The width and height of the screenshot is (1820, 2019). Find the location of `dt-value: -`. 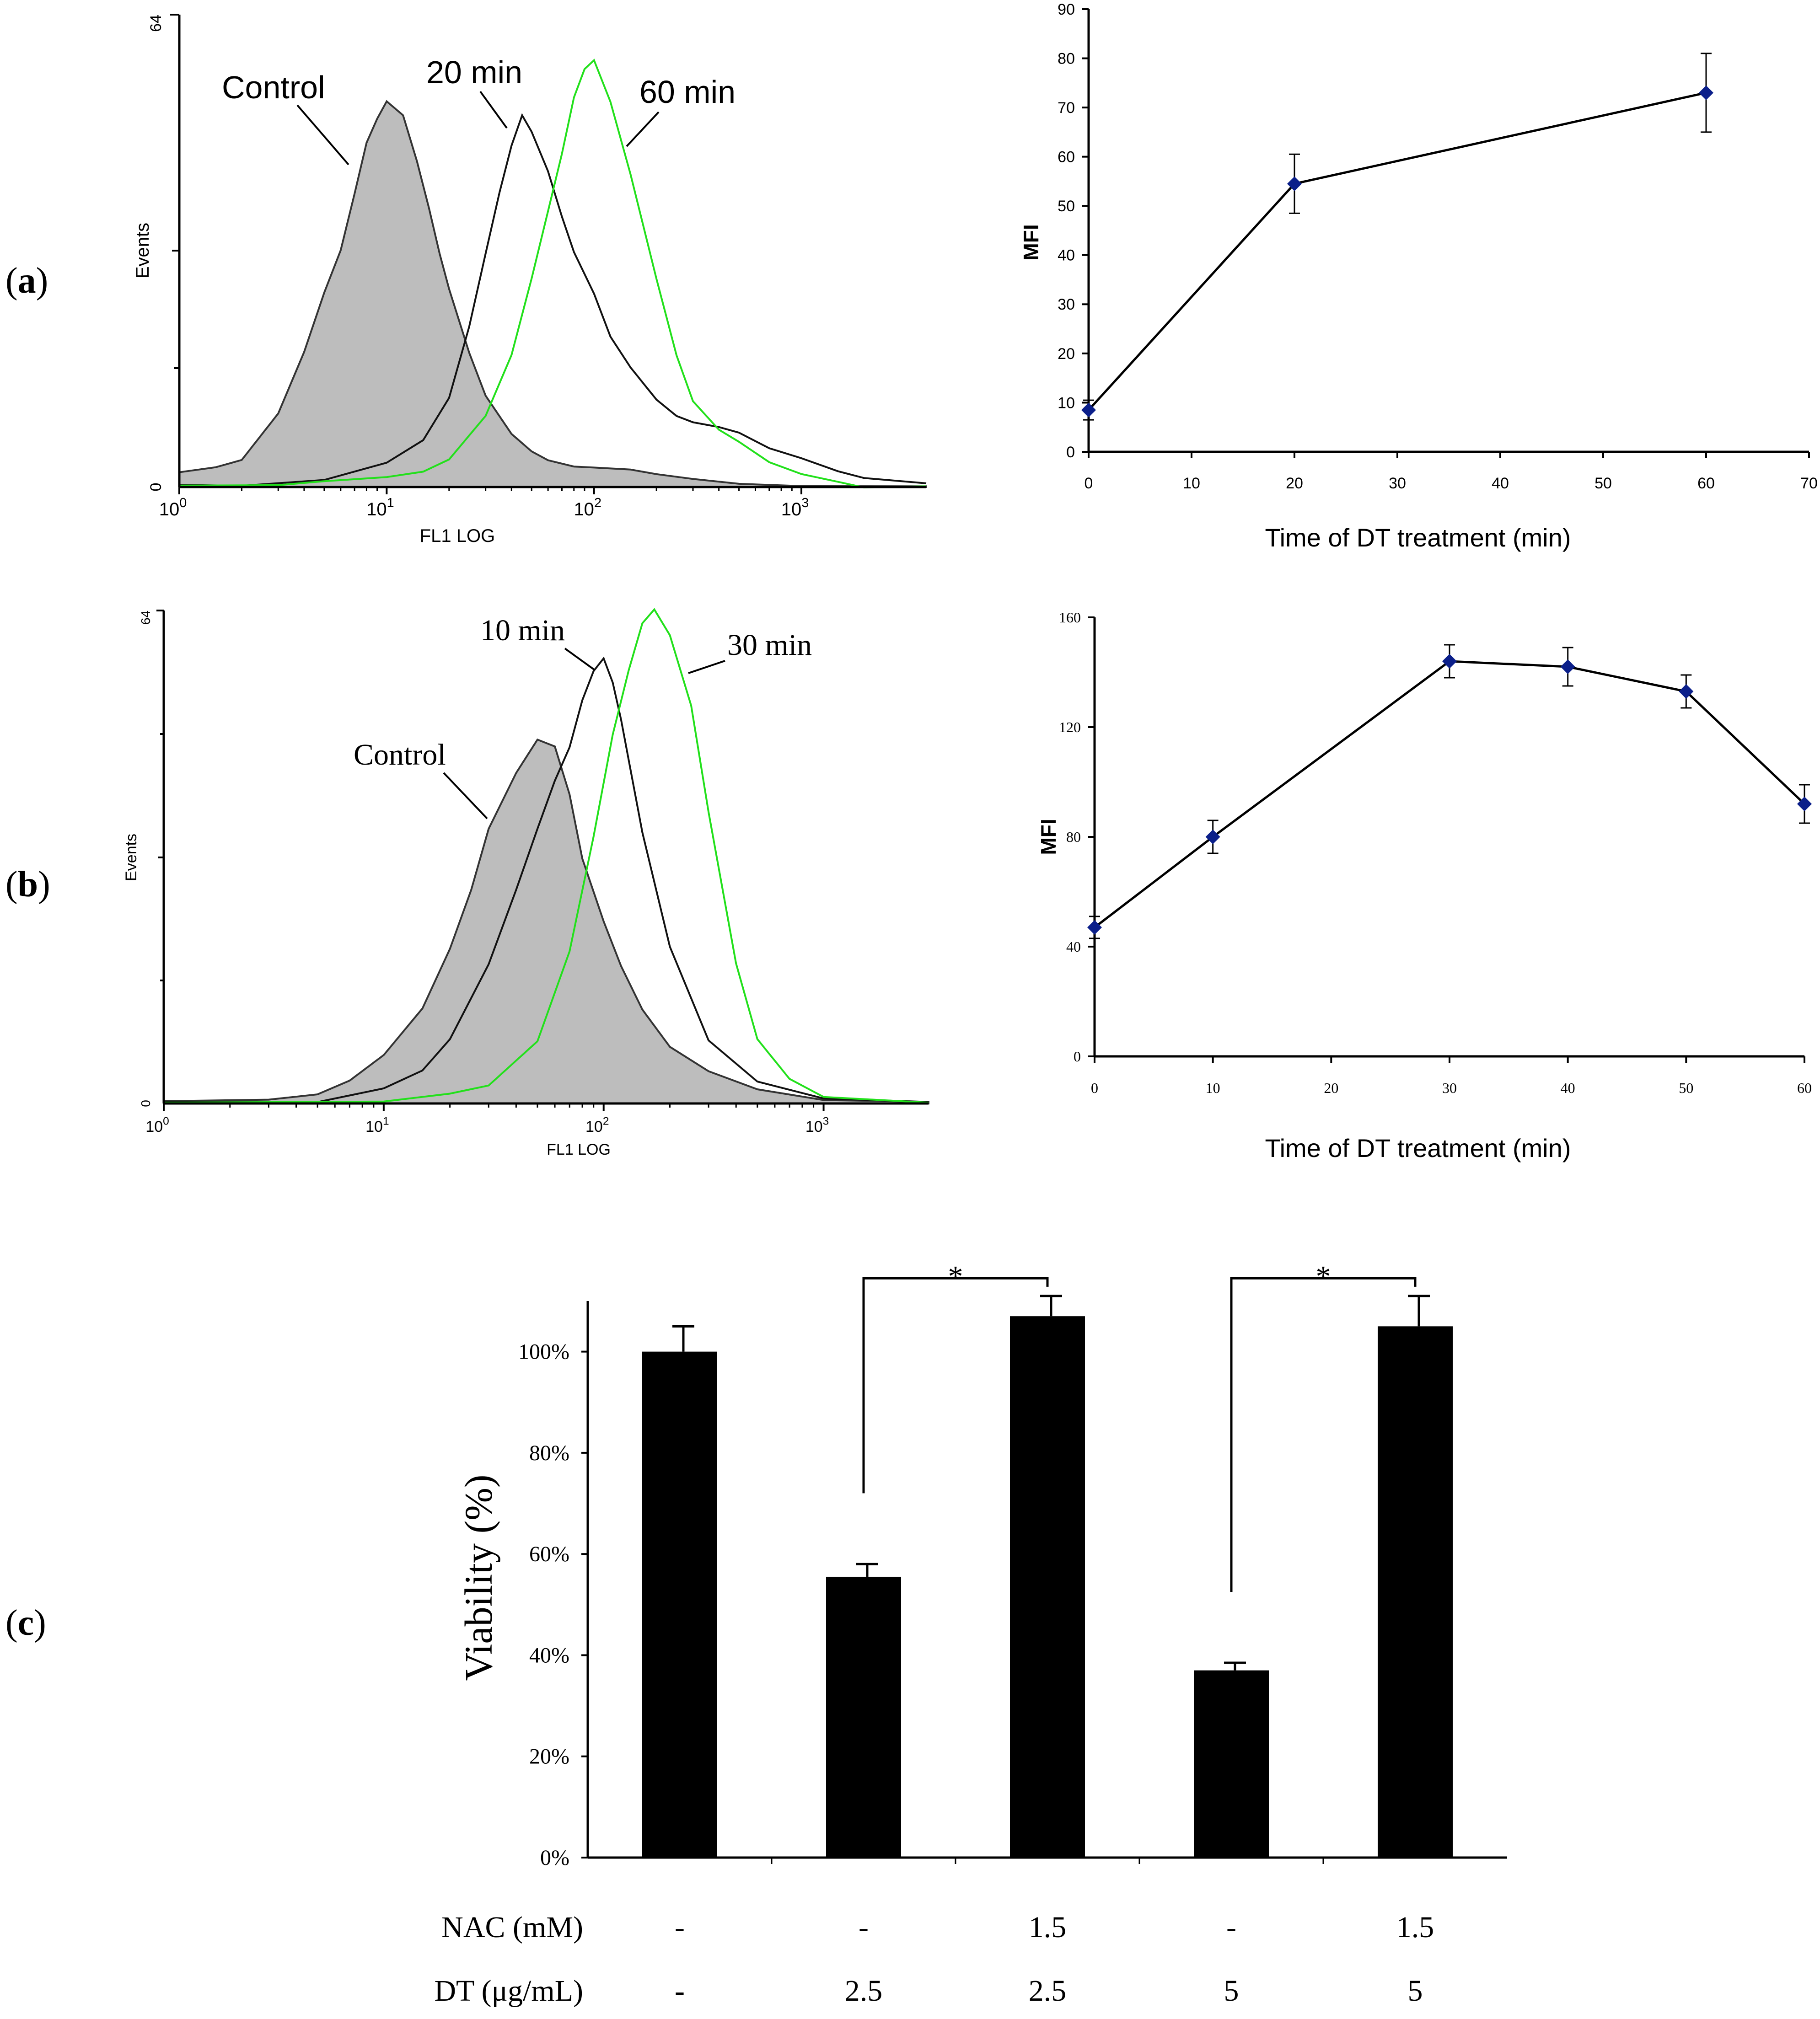

dt-value: - is located at coordinates (680, 1991).